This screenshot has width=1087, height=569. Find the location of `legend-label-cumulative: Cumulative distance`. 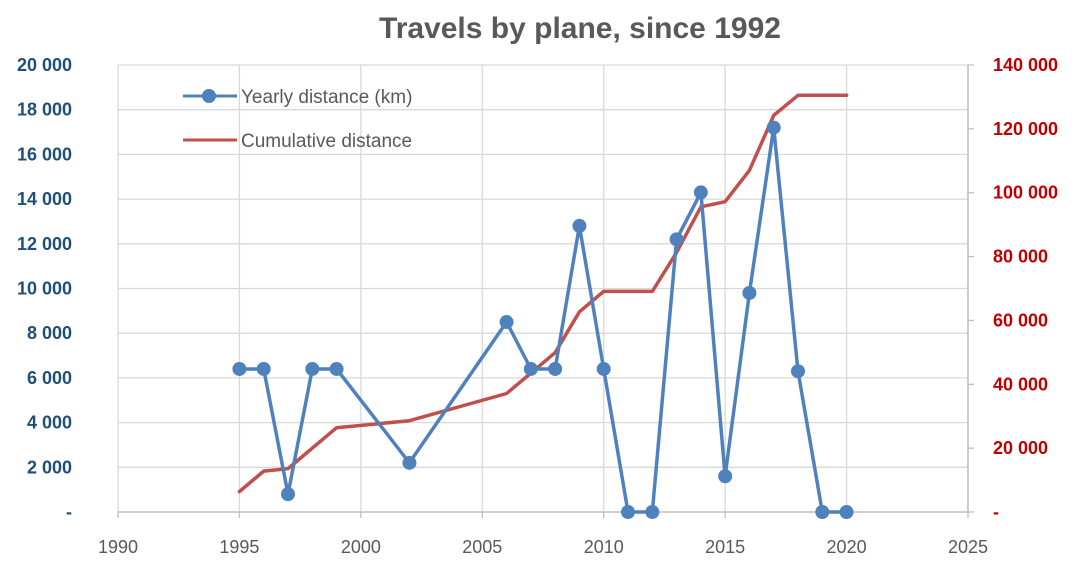

legend-label-cumulative: Cumulative distance is located at coordinates (326, 141).